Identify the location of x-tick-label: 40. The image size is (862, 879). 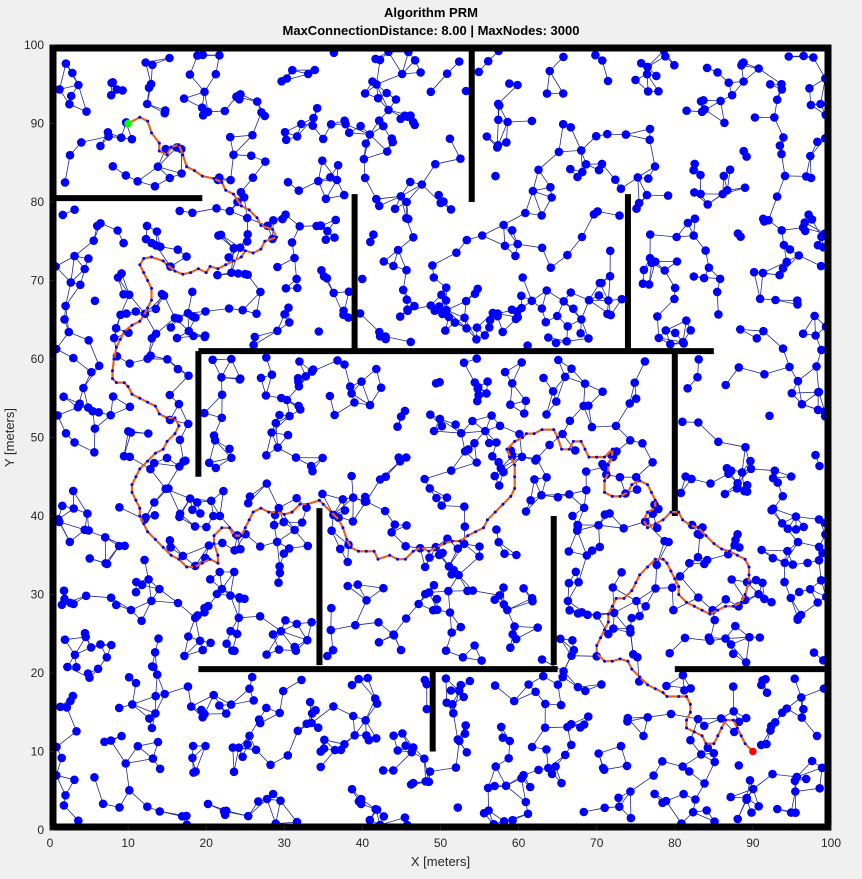
(363, 843).